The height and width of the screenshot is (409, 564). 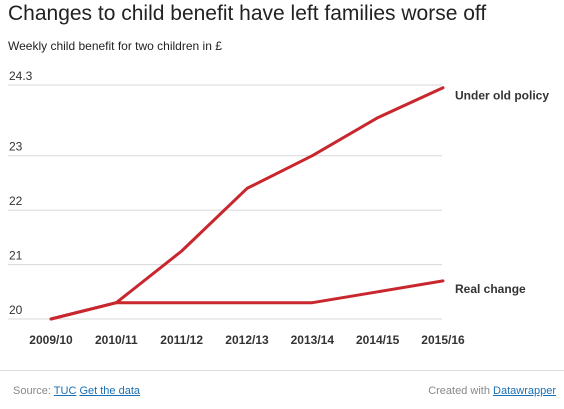 I want to click on x-tick-label-0: 2009/10, so click(x=51, y=340).